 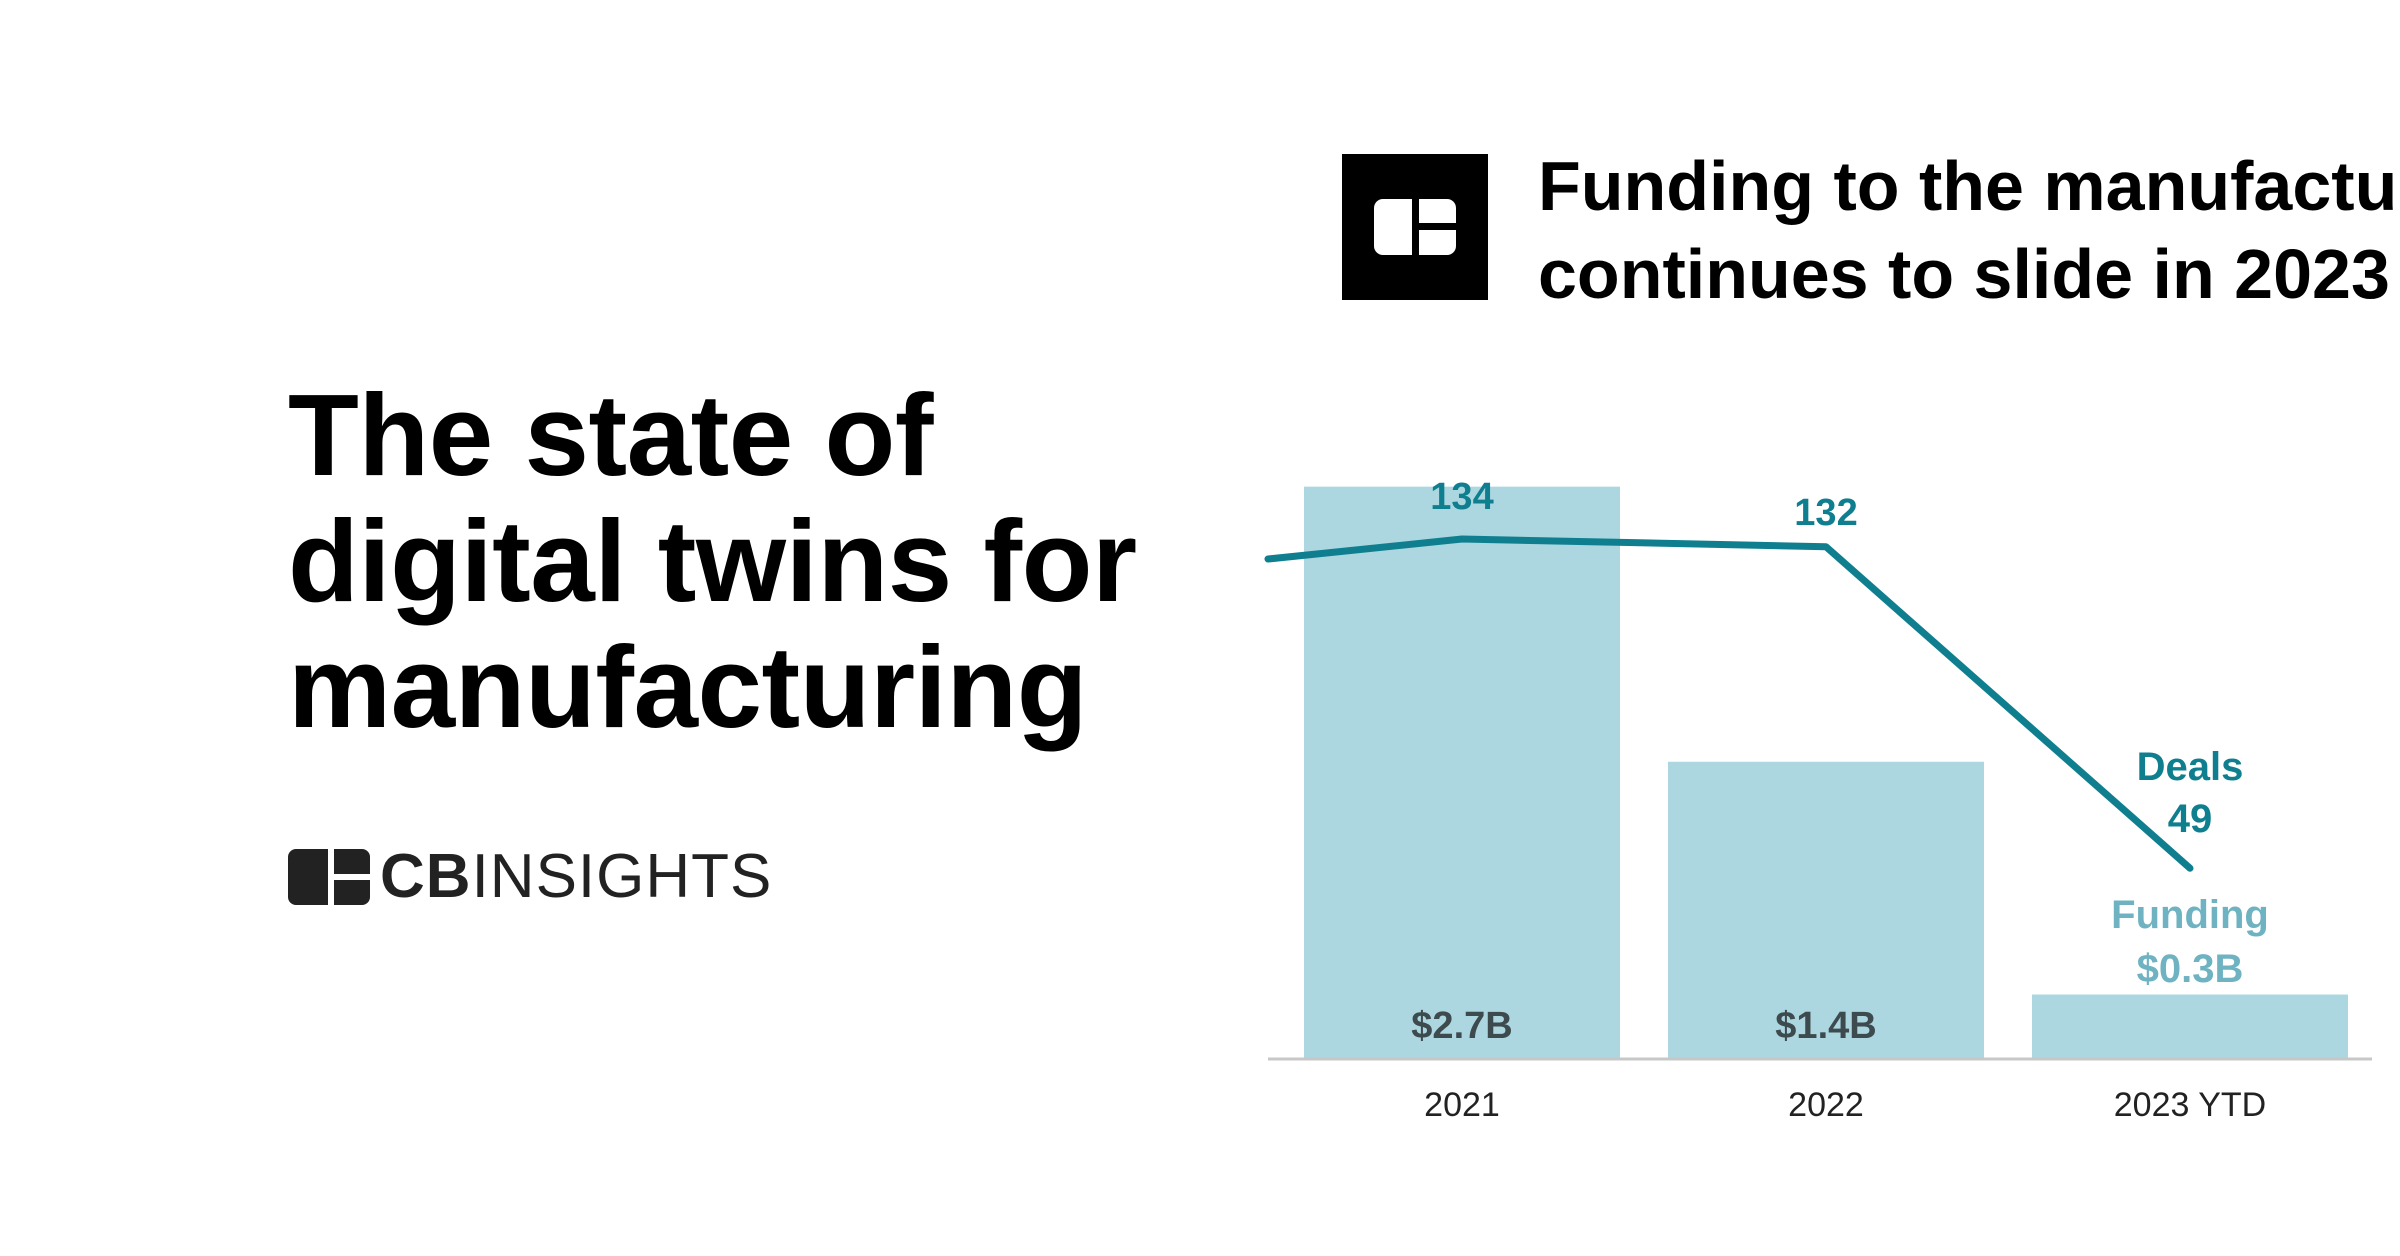 I want to click on funding-value-label-2: $1.4B, so click(x=1825, y=1026).